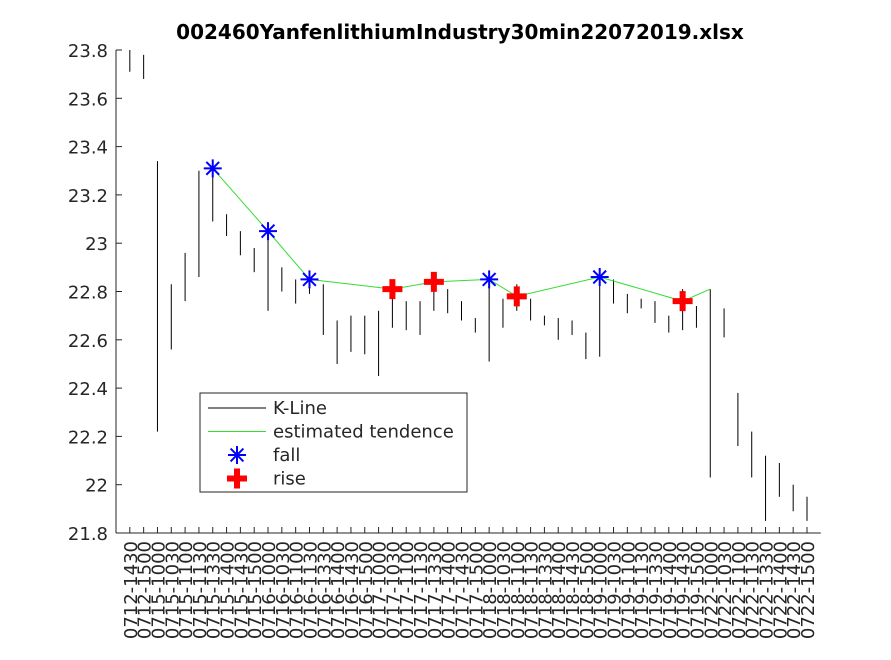  What do you see at coordinates (504, 590) in the screenshot?
I see `x-tick-label: 0718-1030` at bounding box center [504, 590].